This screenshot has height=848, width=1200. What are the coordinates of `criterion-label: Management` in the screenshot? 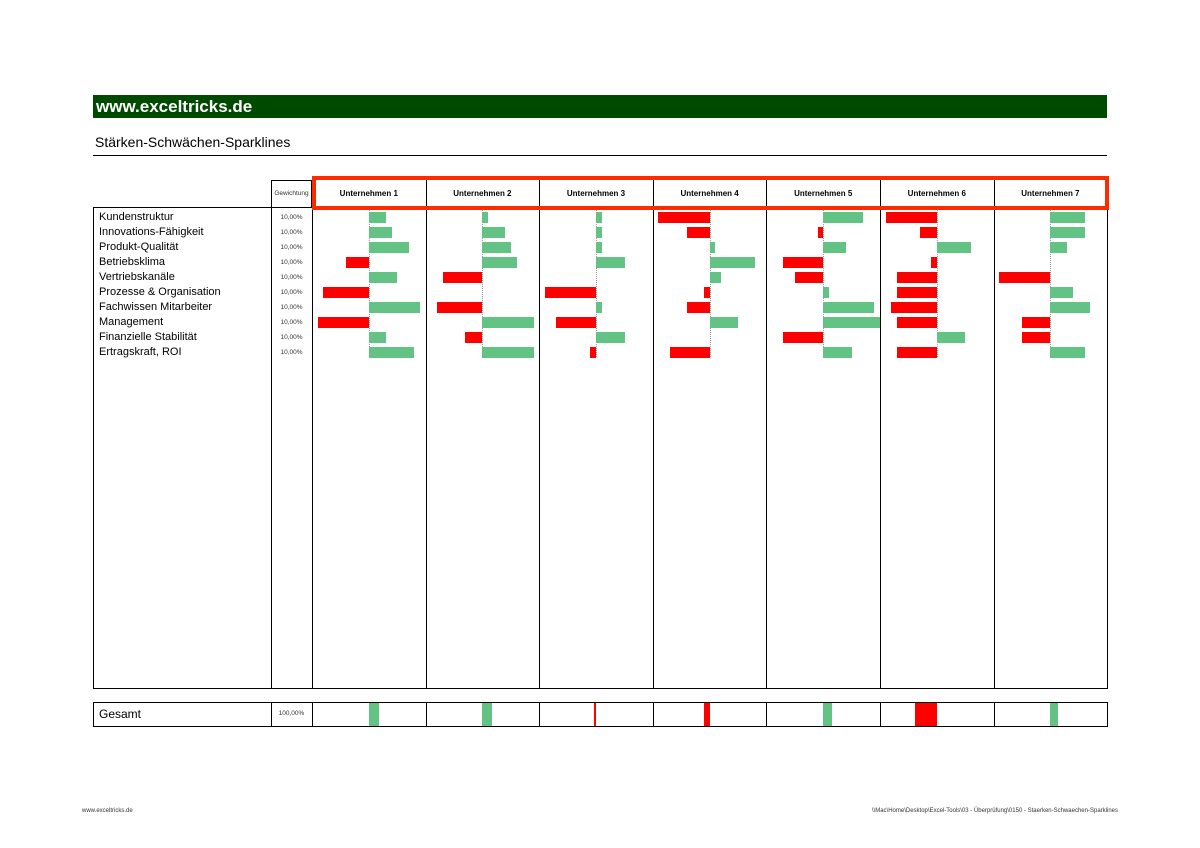 It's located at (131, 322).